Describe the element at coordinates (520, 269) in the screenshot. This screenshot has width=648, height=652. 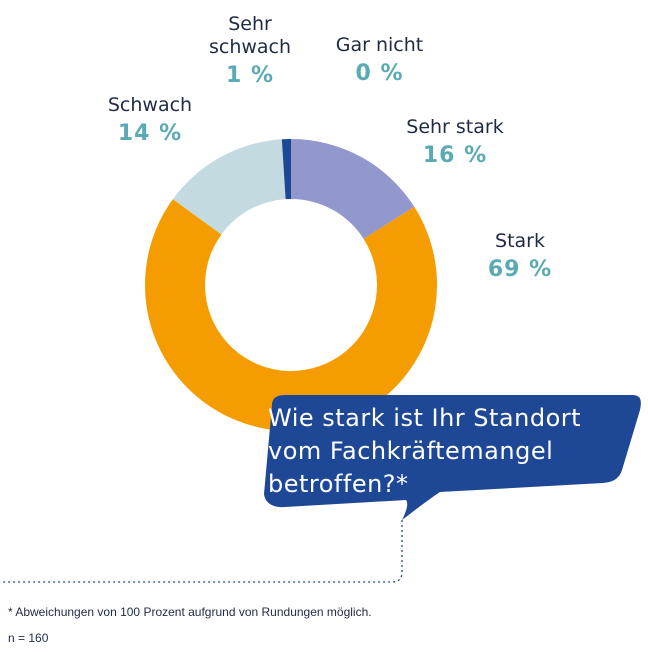
I see `percent-label: 69 %` at that location.